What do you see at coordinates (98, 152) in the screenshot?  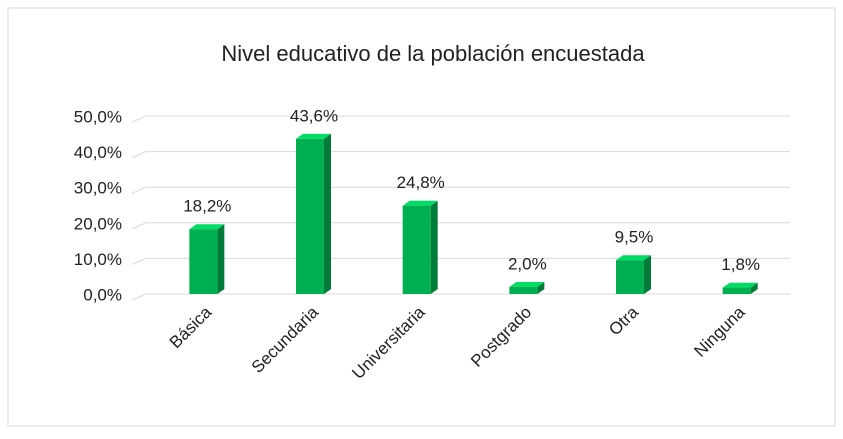 I see `y-tick-label: 40,0%` at bounding box center [98, 152].